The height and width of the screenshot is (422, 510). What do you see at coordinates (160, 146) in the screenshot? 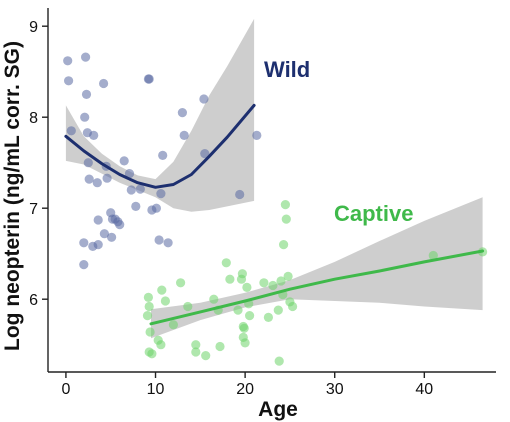
I see `fit-line-wild` at bounding box center [160, 146].